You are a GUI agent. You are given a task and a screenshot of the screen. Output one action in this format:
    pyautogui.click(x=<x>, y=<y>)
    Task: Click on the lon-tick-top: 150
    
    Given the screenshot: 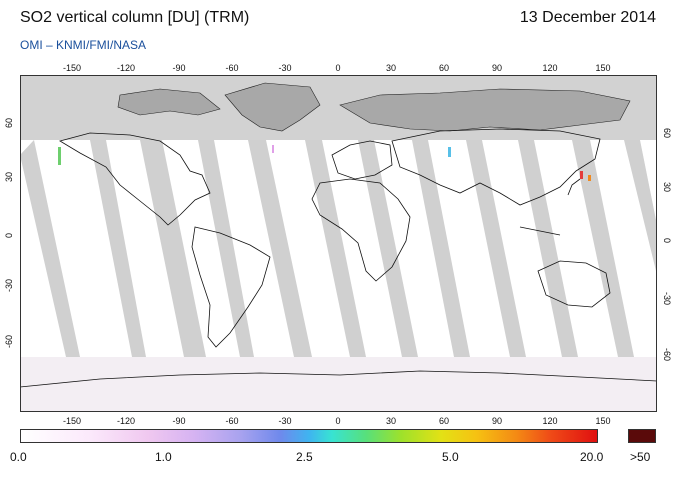 What is the action you would take?
    pyautogui.click(x=603, y=68)
    